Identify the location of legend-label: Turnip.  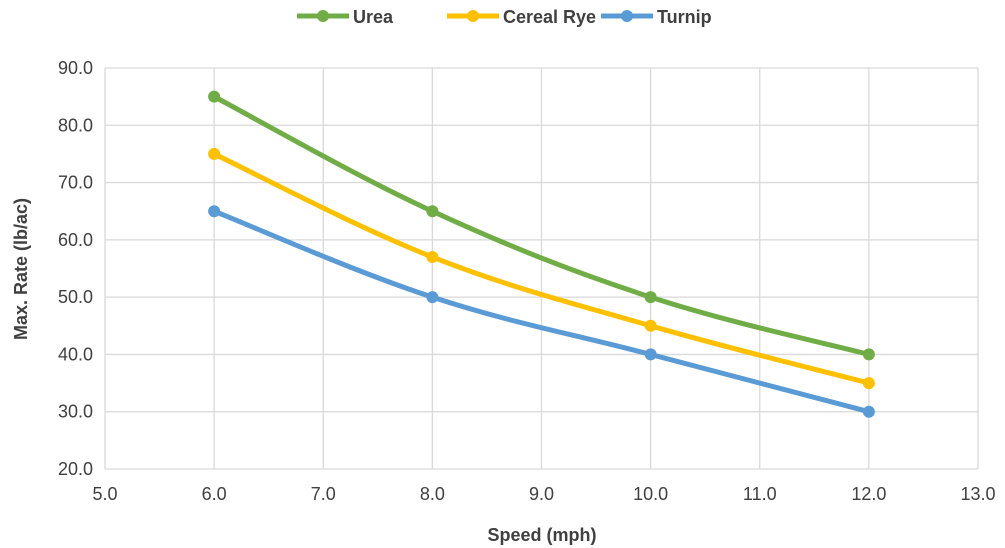
(684, 17).